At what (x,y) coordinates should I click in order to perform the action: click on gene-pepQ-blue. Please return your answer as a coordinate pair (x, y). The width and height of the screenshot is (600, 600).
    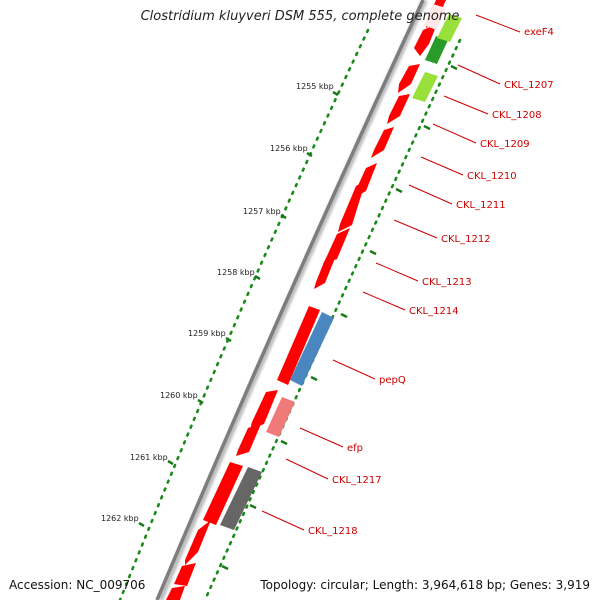
    Looking at the image, I should click on (312, 349).